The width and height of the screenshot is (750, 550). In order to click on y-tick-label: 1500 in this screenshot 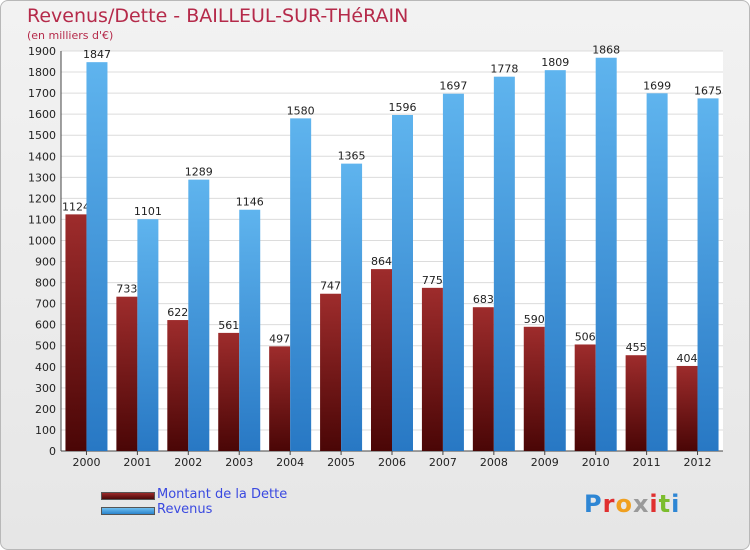, I will do `click(42, 135)`.